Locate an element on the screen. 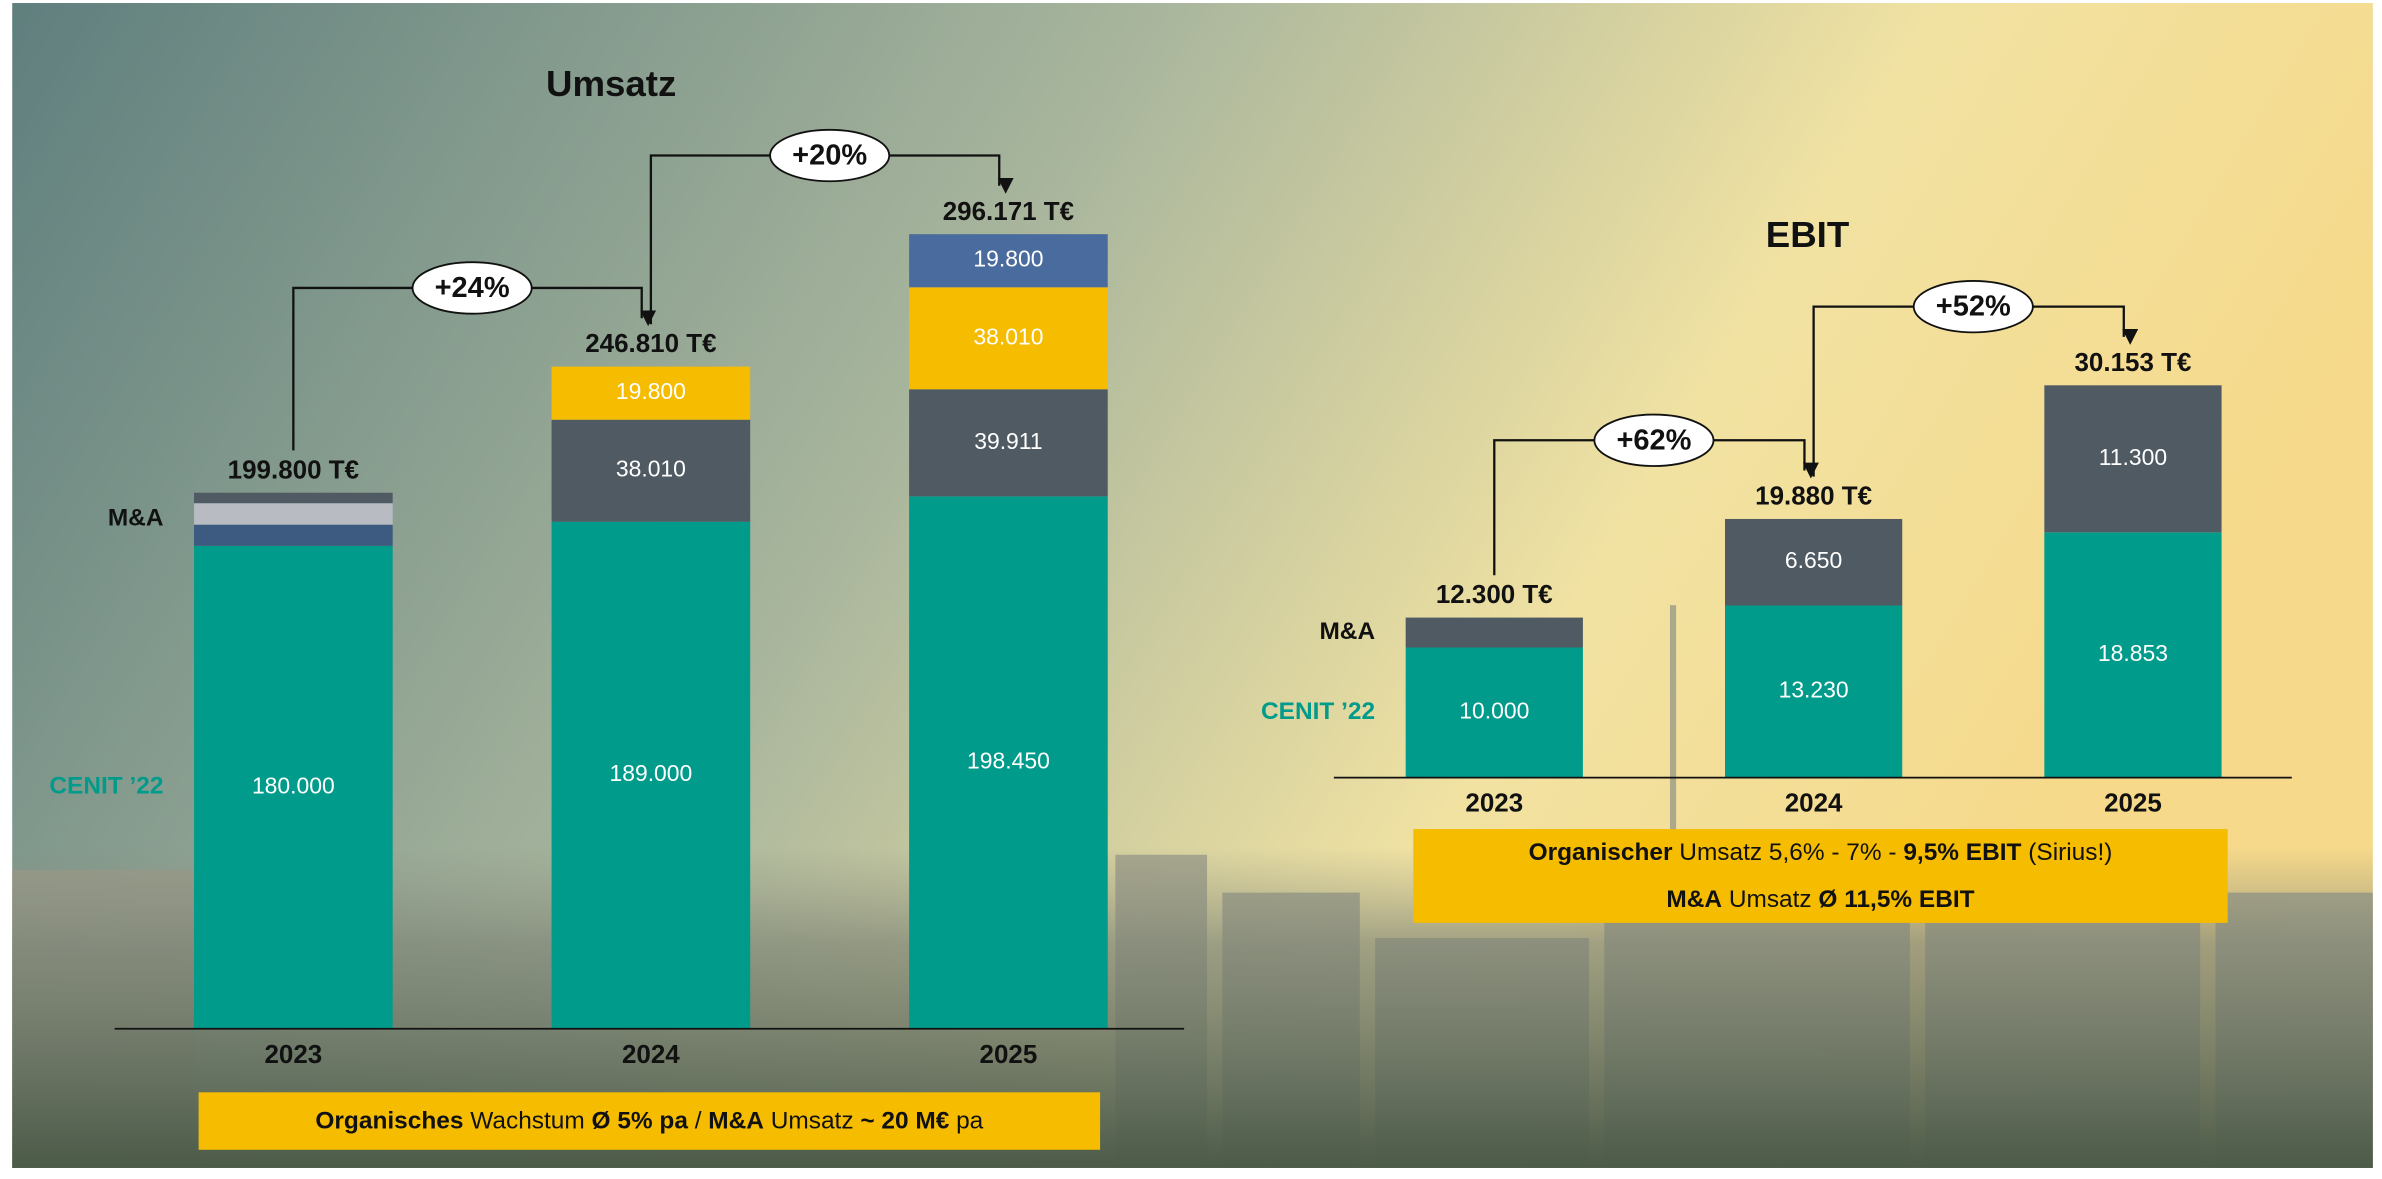 The image size is (2382, 1179). total-label: 246.810 T€ is located at coordinates (650, 344).